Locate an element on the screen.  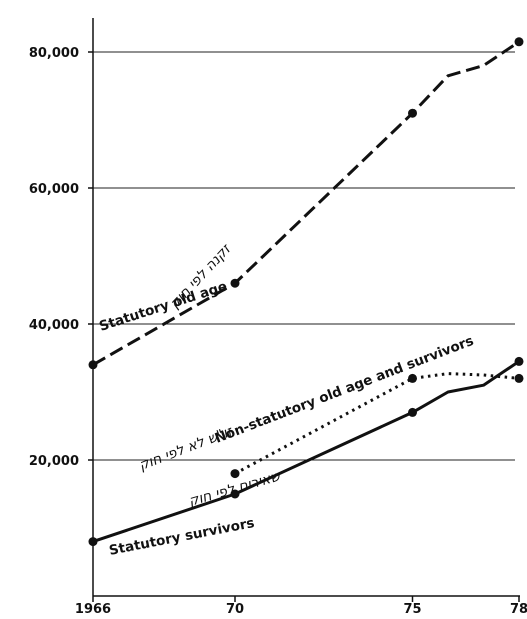
series-label-2: Statutory survivors is located at coordinates (182, 537).